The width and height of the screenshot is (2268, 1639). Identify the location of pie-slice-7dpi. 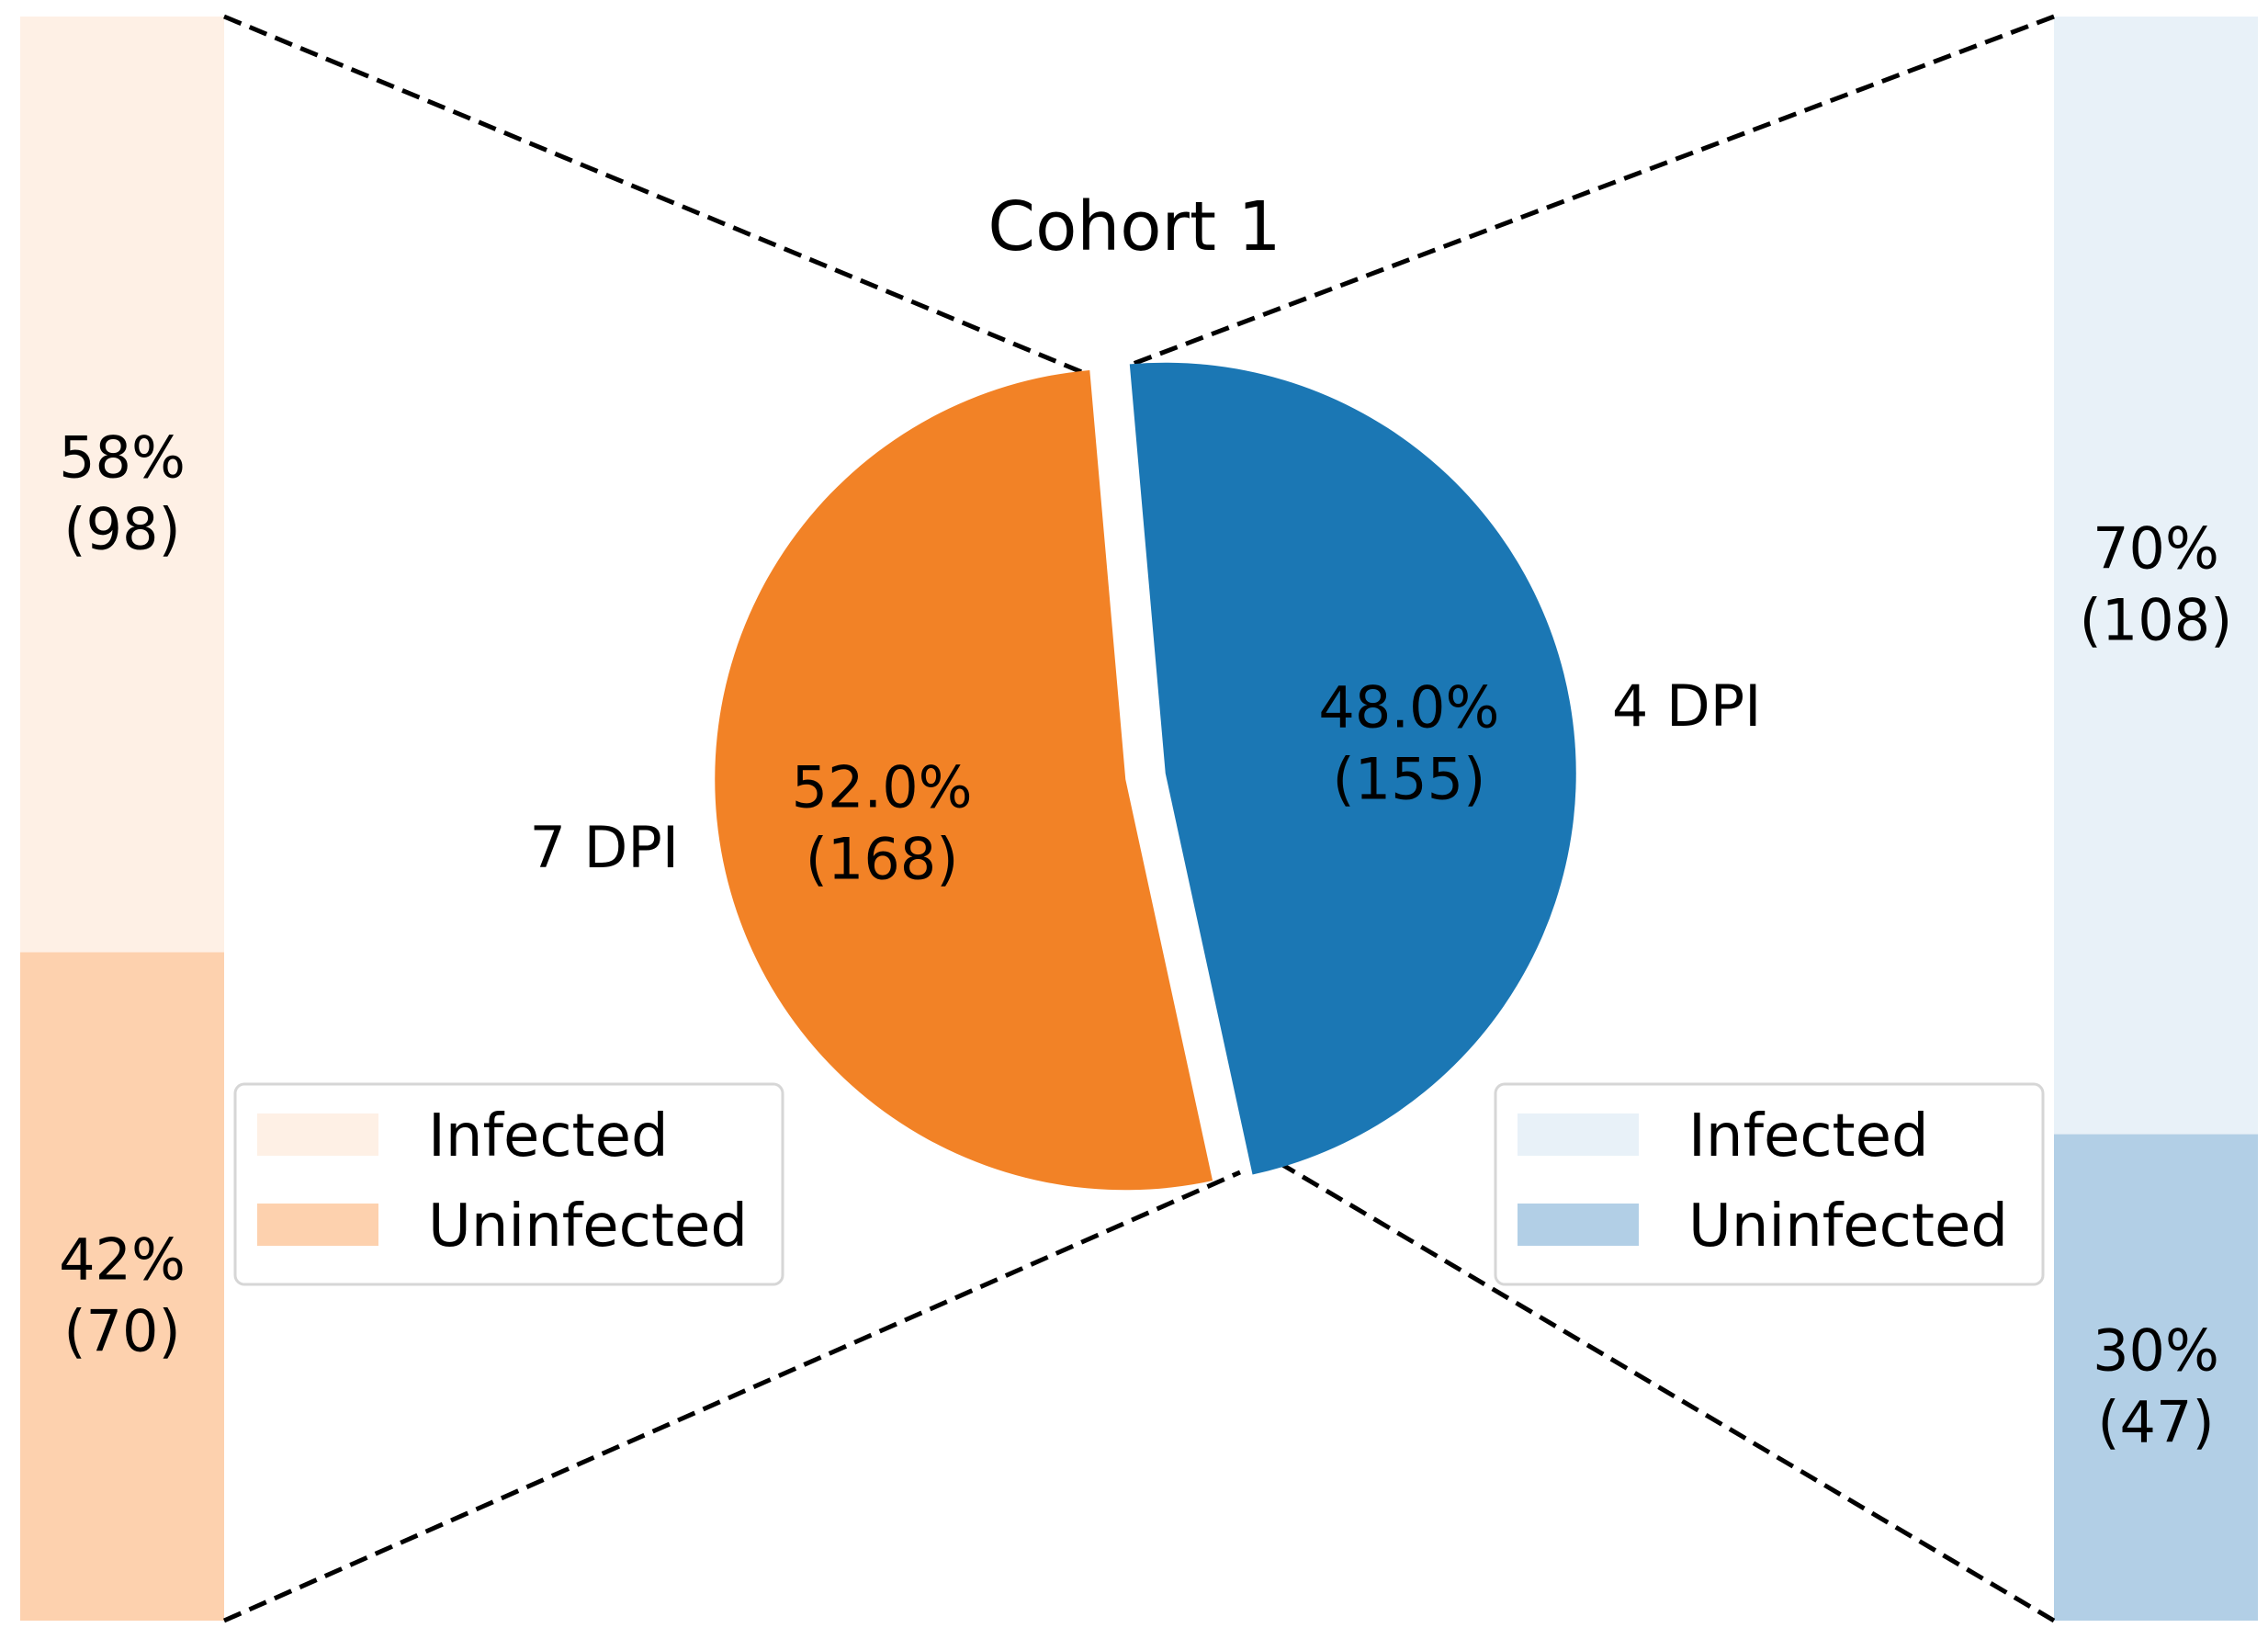
(964, 780).